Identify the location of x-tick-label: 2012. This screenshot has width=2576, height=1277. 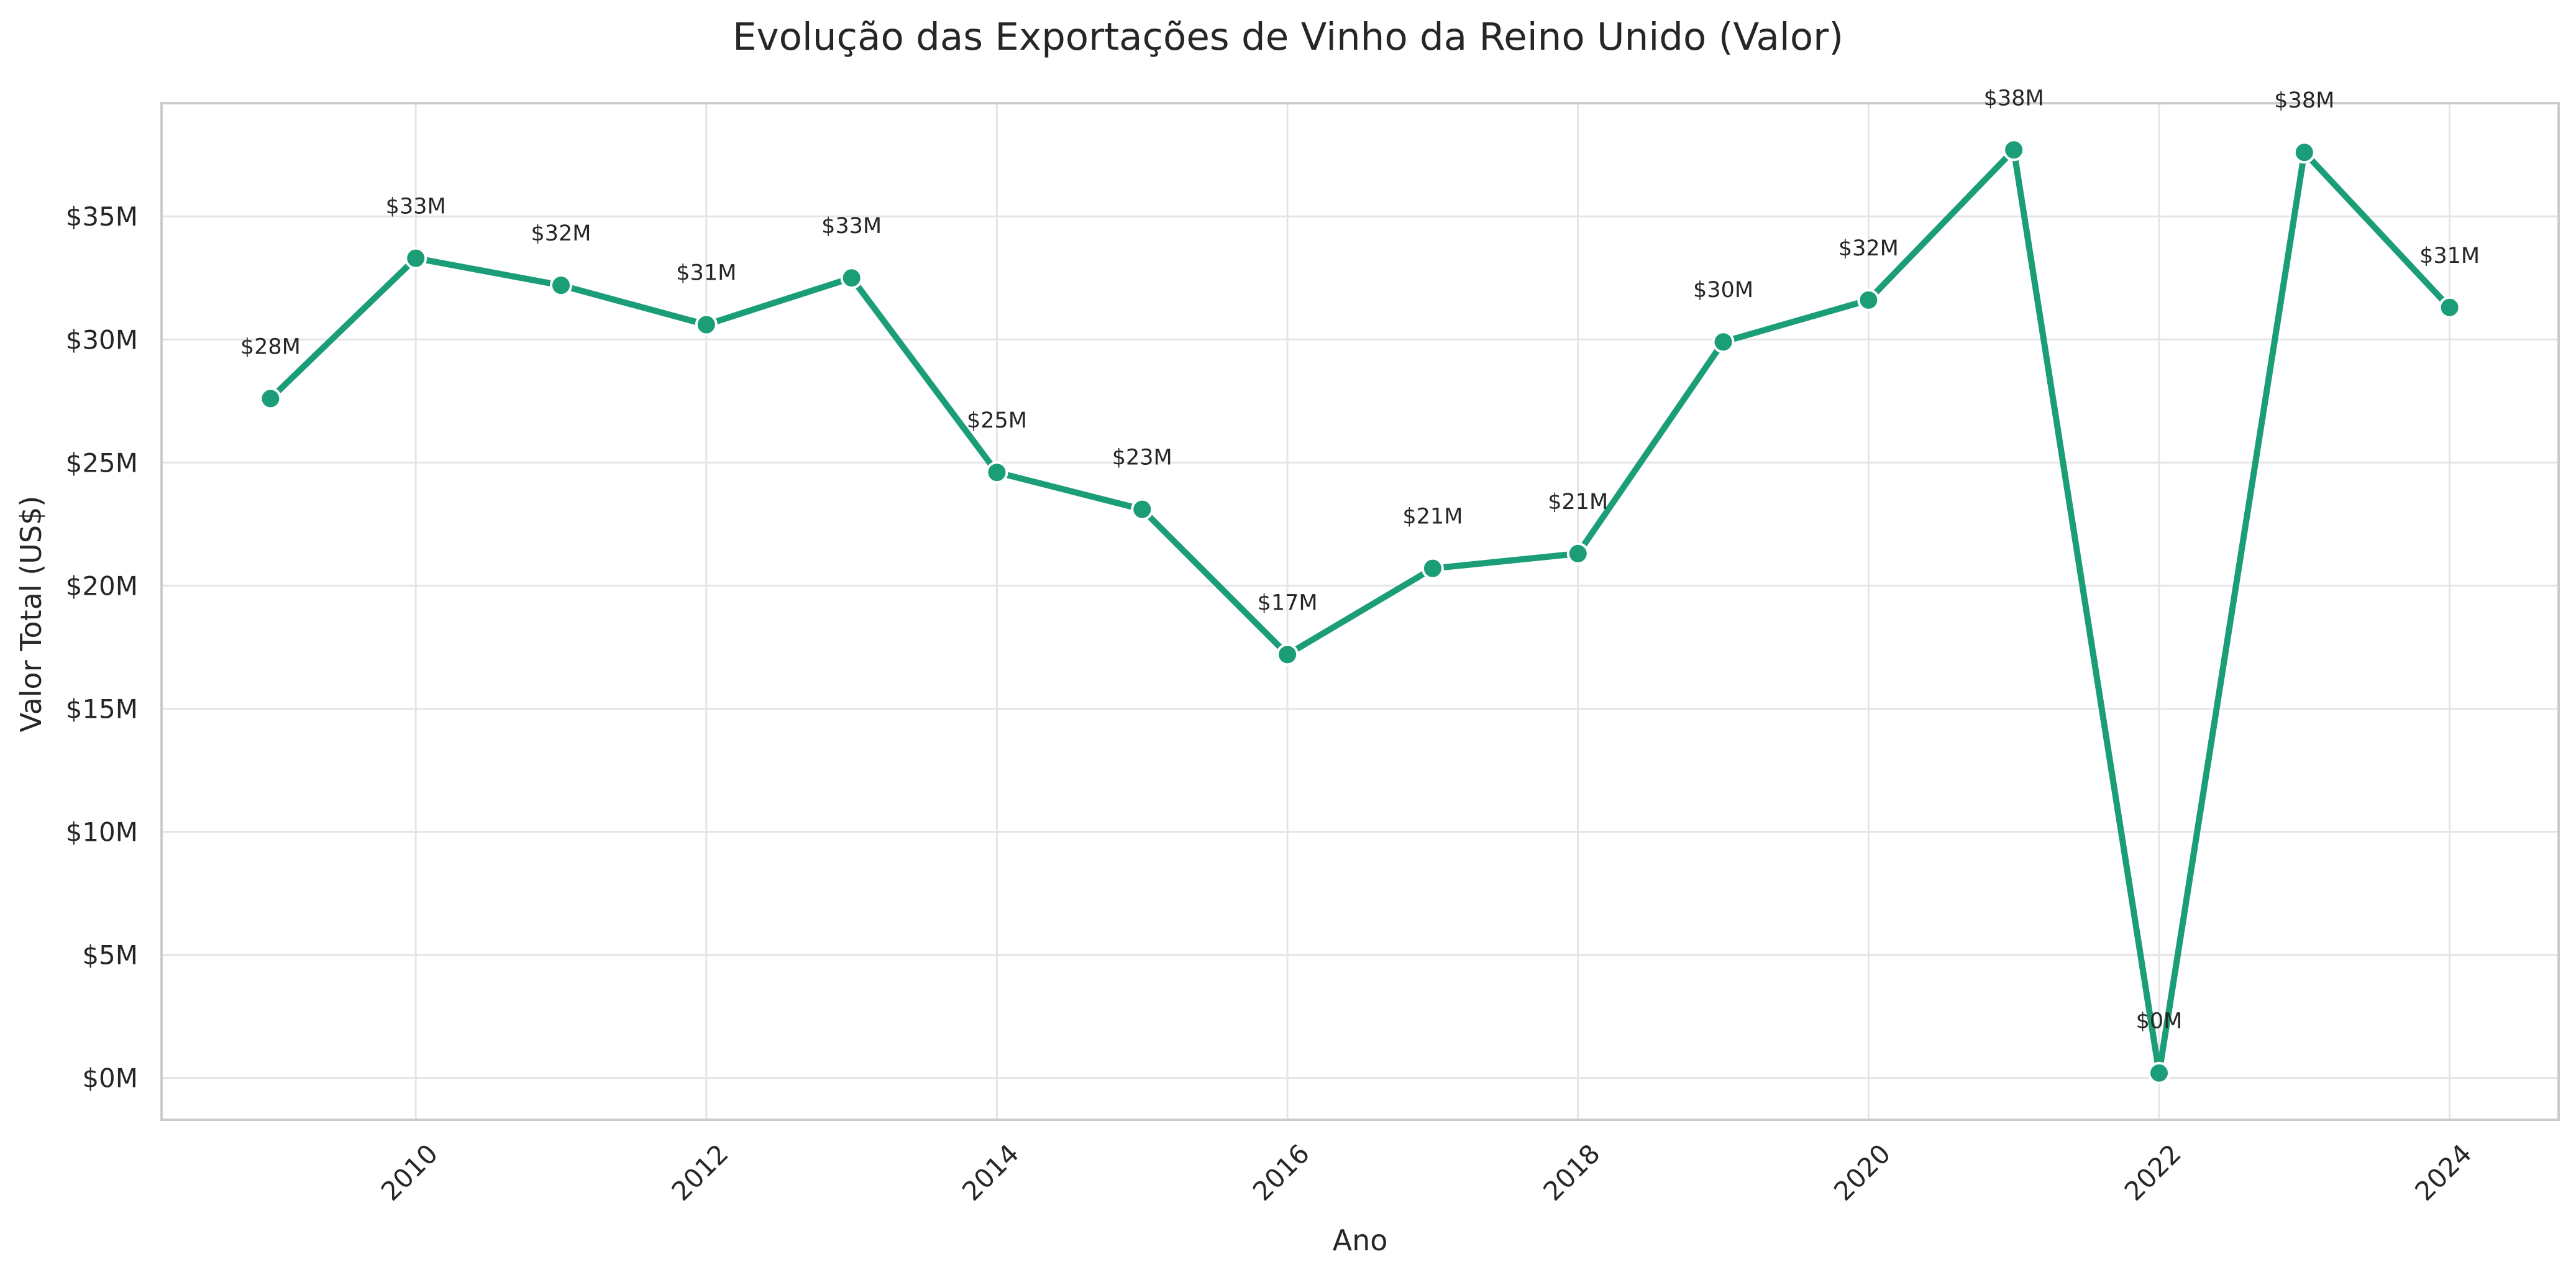
(699, 1172).